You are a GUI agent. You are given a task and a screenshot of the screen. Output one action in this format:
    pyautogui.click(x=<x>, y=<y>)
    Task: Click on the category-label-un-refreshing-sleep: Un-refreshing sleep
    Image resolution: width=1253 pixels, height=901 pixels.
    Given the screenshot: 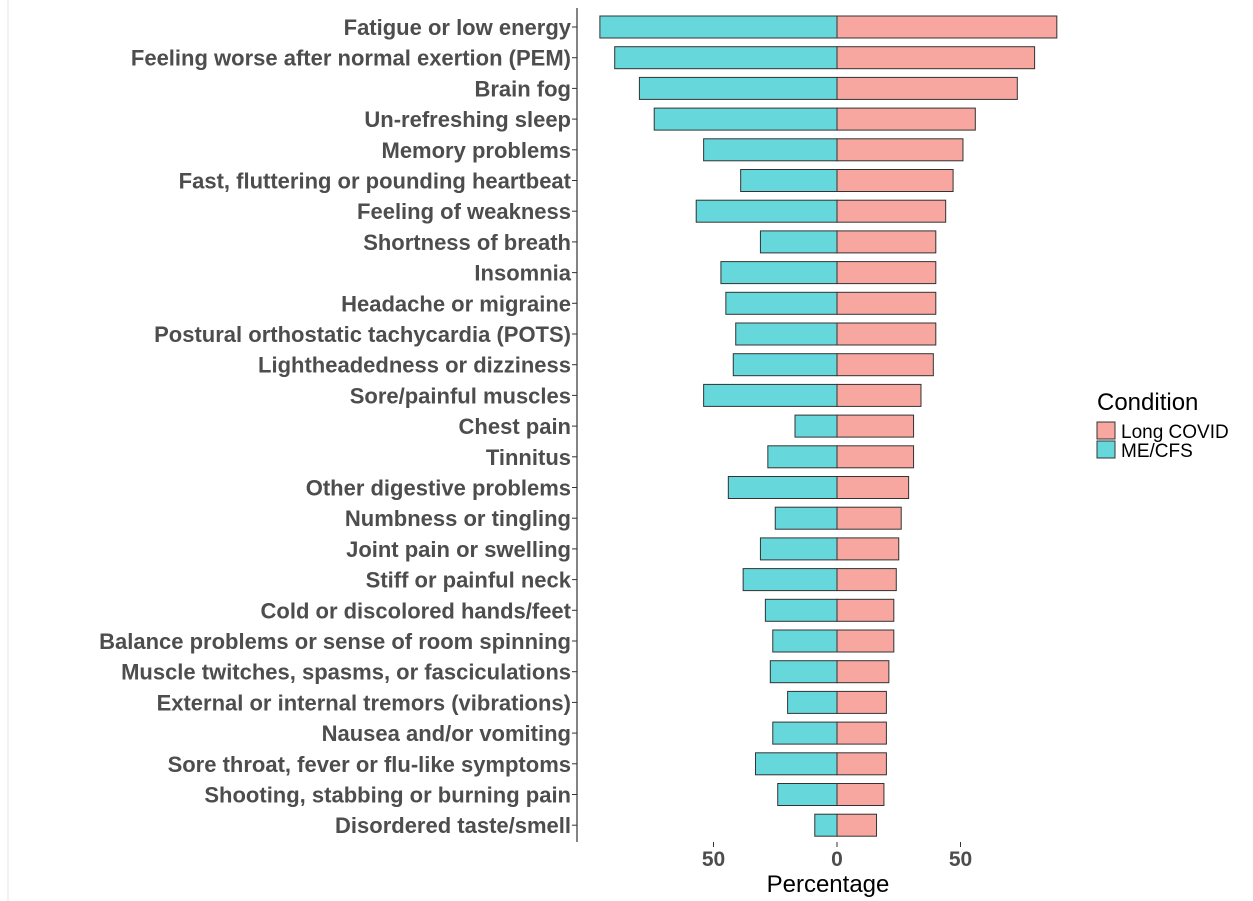 What is the action you would take?
    pyautogui.click(x=467, y=119)
    